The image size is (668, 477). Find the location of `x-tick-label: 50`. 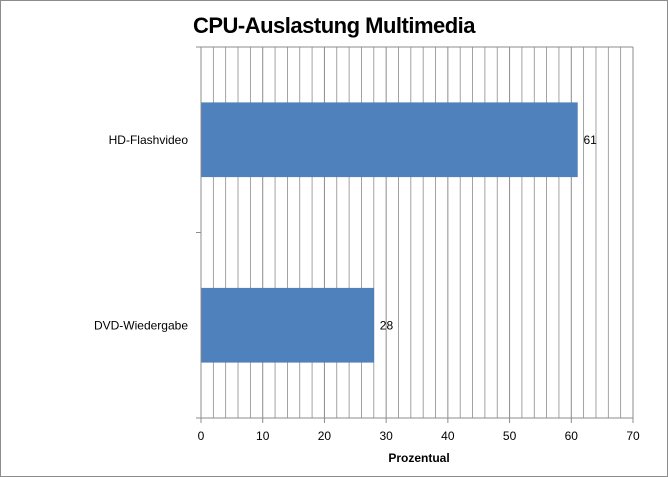

x-tick-label: 50 is located at coordinates (510, 436).